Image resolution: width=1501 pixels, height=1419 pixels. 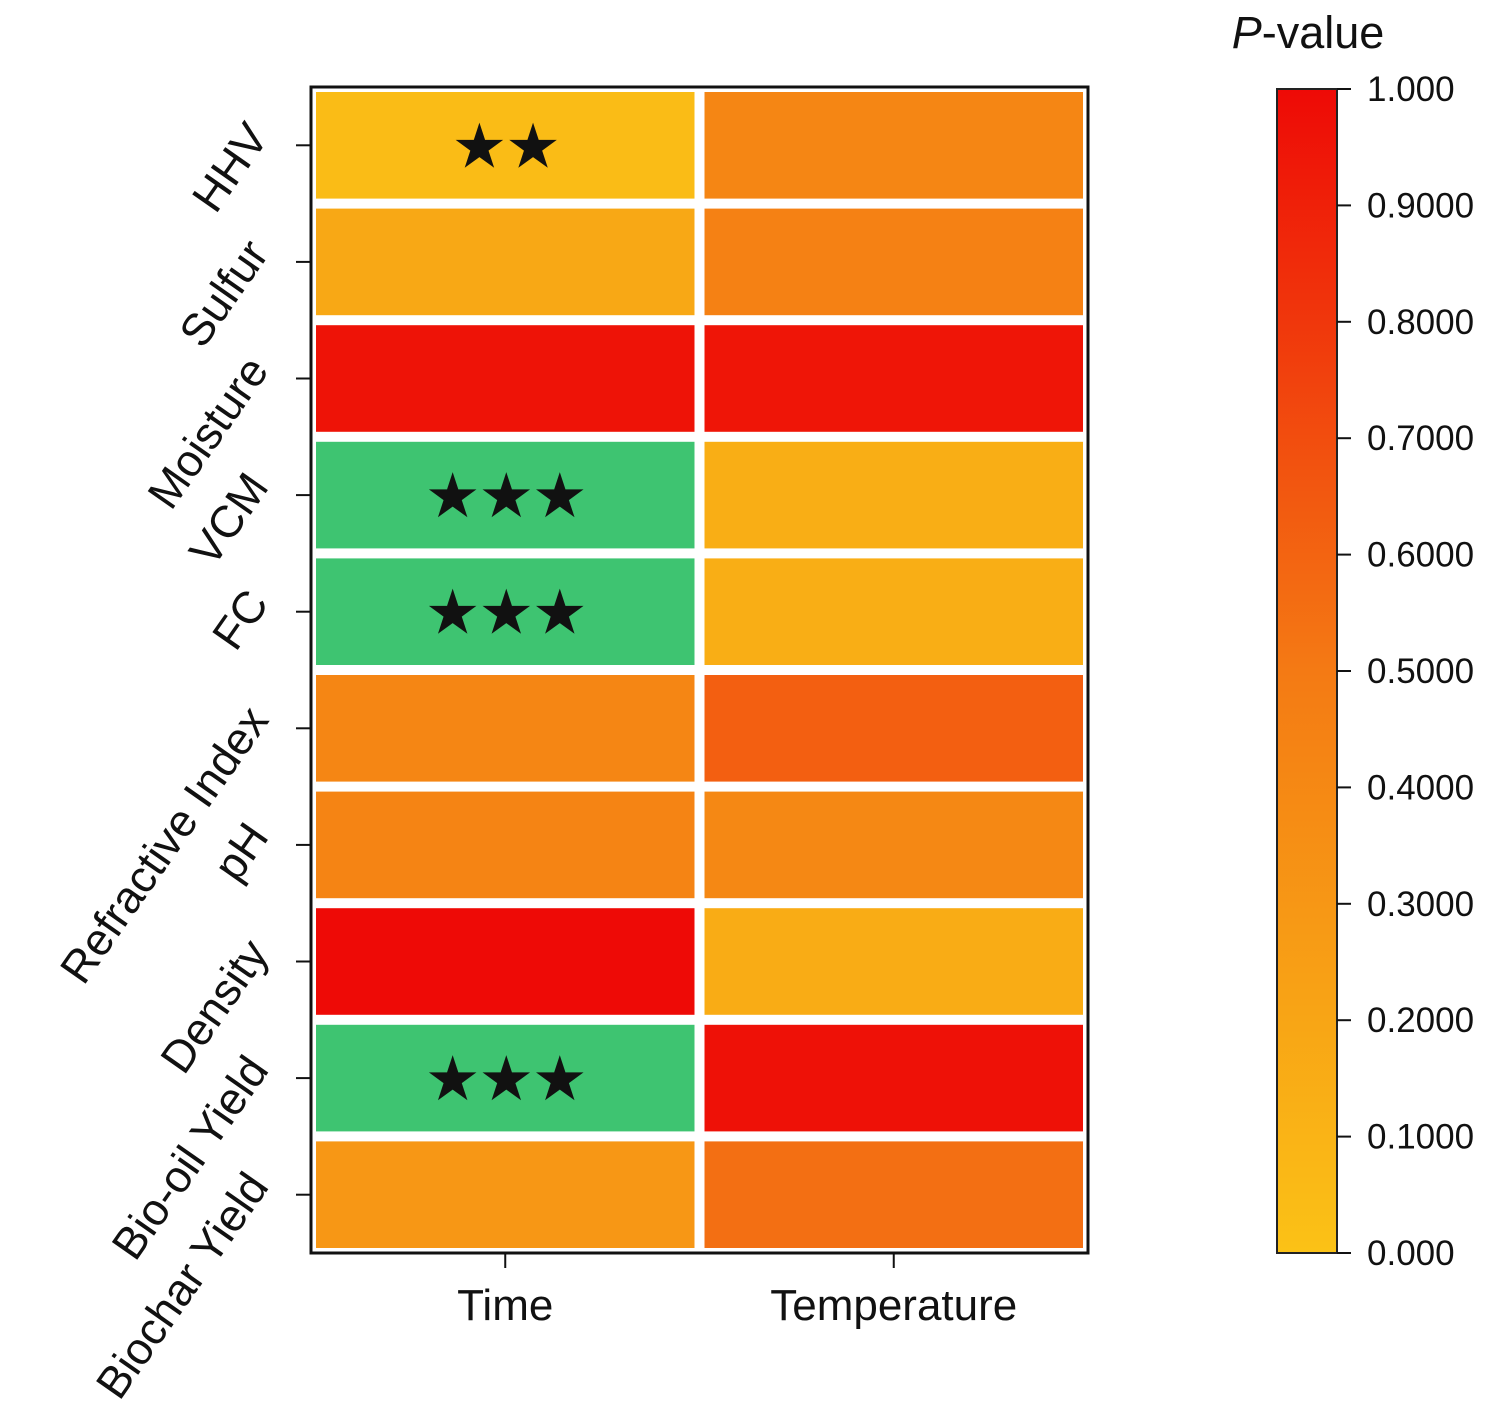 I want to click on colorbar-title-italic: P, so click(x=1247, y=32).